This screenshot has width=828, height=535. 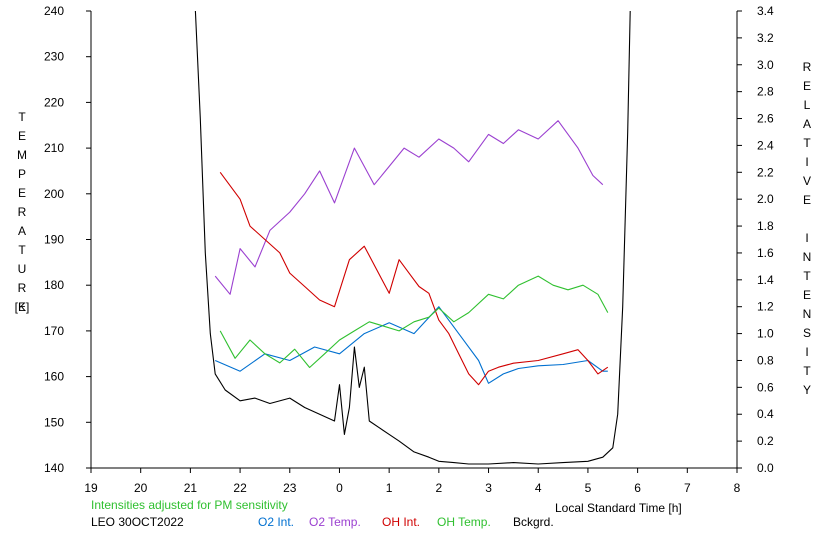 What do you see at coordinates (439, 488) in the screenshot?
I see `x-tick-label: 2` at bounding box center [439, 488].